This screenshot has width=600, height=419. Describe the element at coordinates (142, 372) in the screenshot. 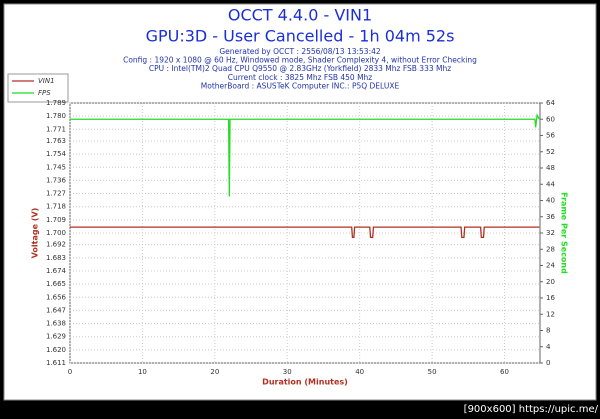

I see `x-tick-label: 10` at that location.